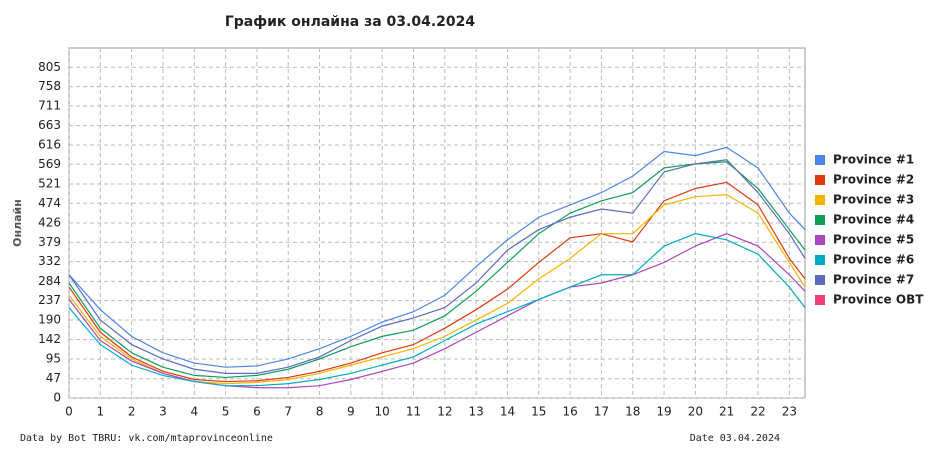  I want to click on legend-label: Province #3, so click(873, 200).